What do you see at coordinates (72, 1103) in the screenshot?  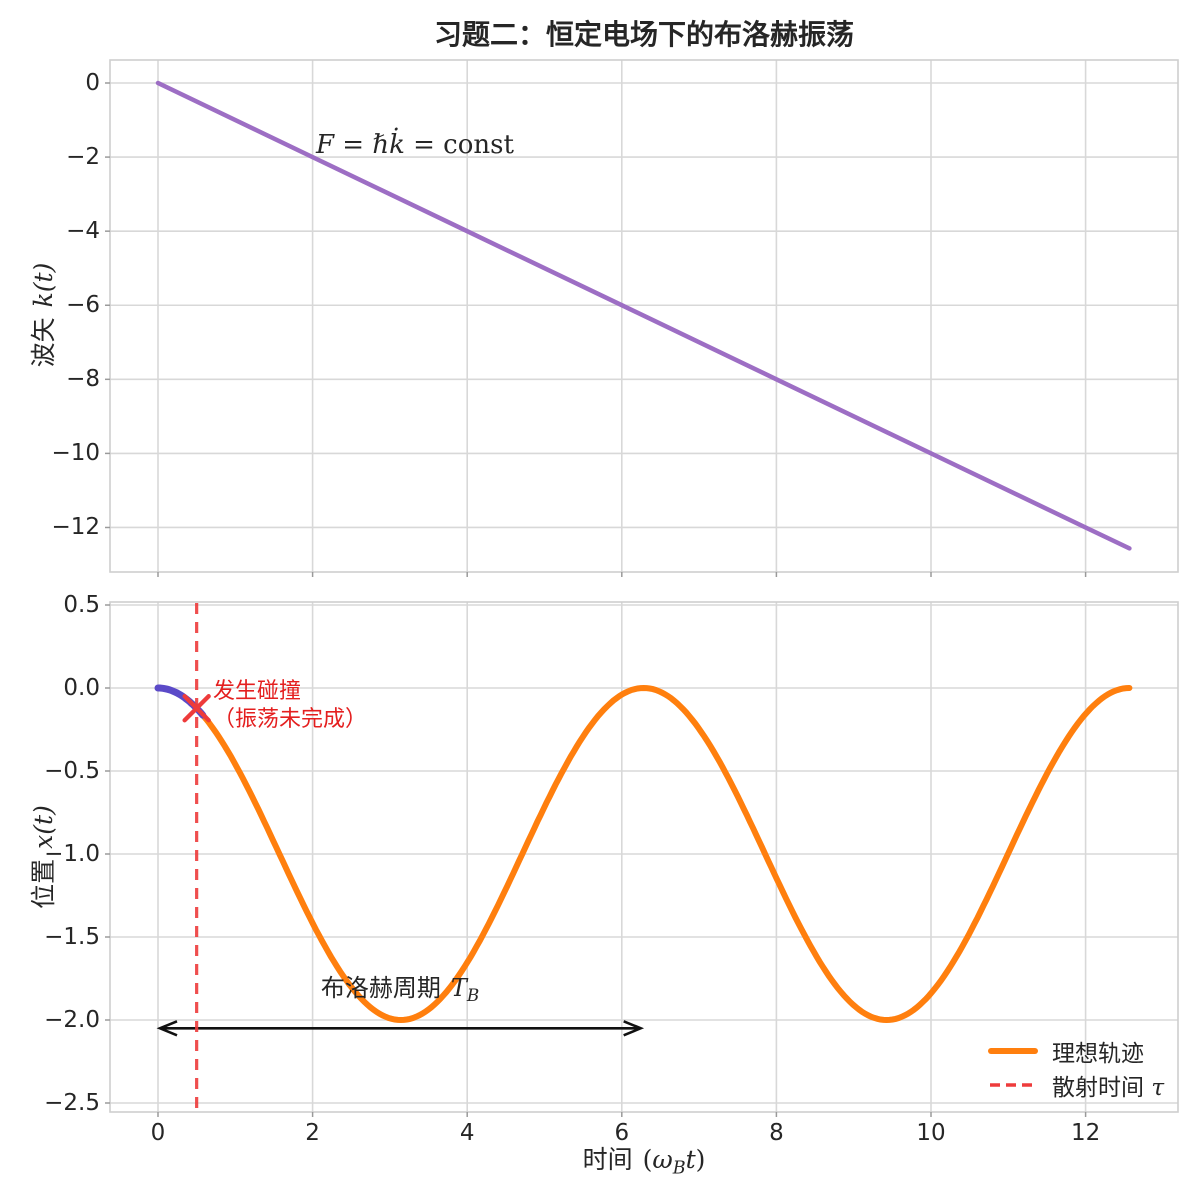 I see `y-tick-label: −2.5` at bounding box center [72, 1103].